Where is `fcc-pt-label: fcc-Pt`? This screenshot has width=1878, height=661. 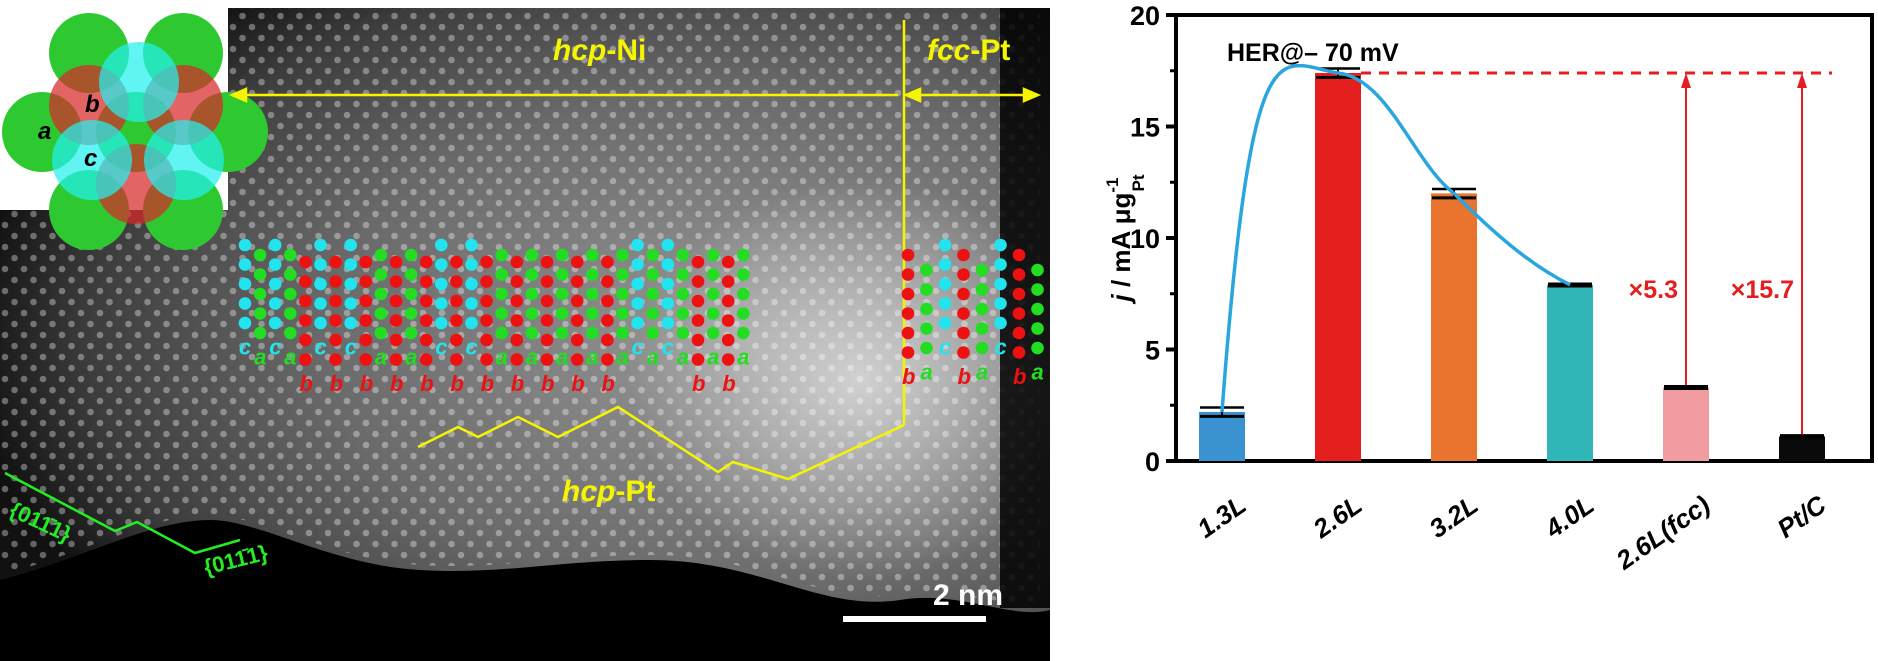
fcc-pt-label: fcc-Pt is located at coordinates (968, 50).